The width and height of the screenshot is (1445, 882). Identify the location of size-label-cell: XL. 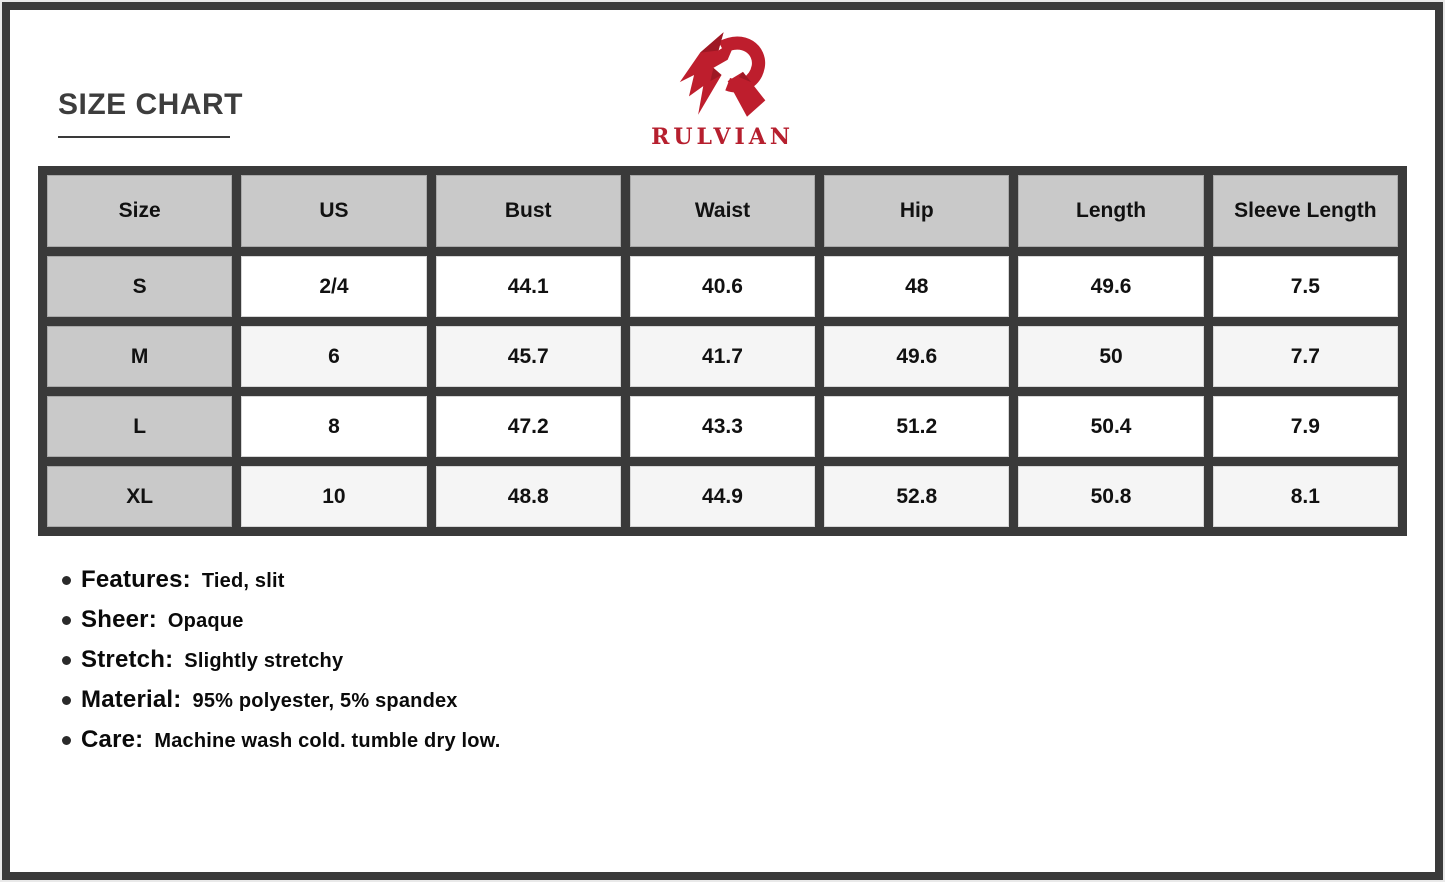
(140, 496).